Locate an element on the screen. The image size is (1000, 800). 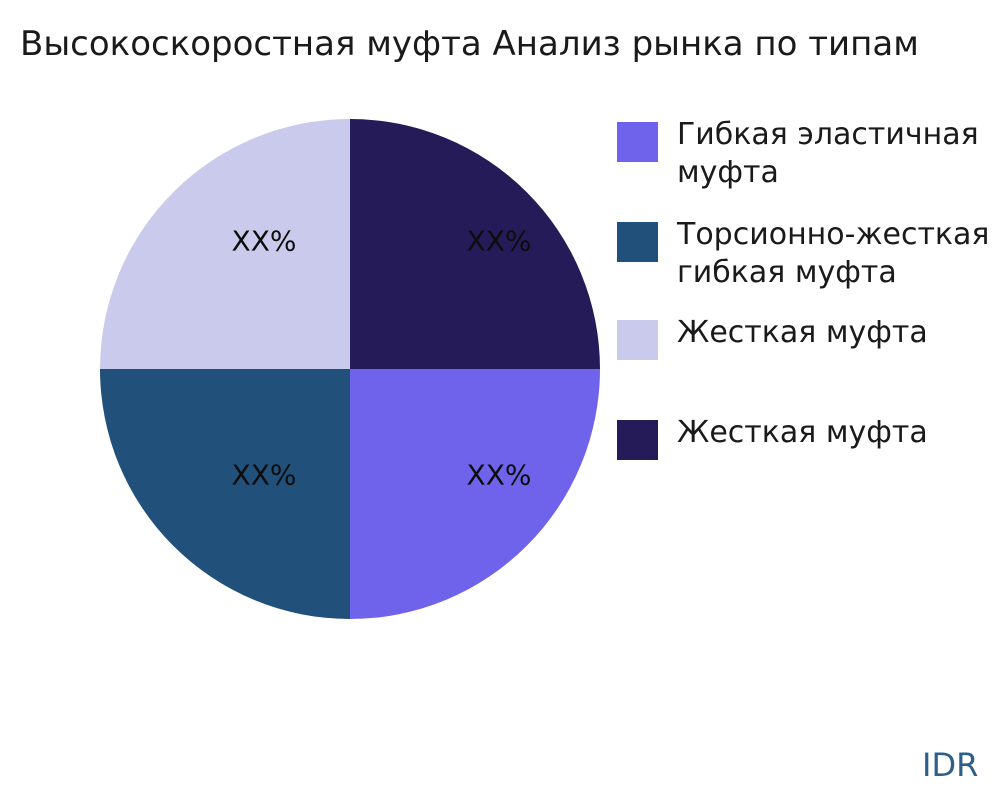
legend-label: Гибкая эластичная муфта is located at coordinates (828, 153).